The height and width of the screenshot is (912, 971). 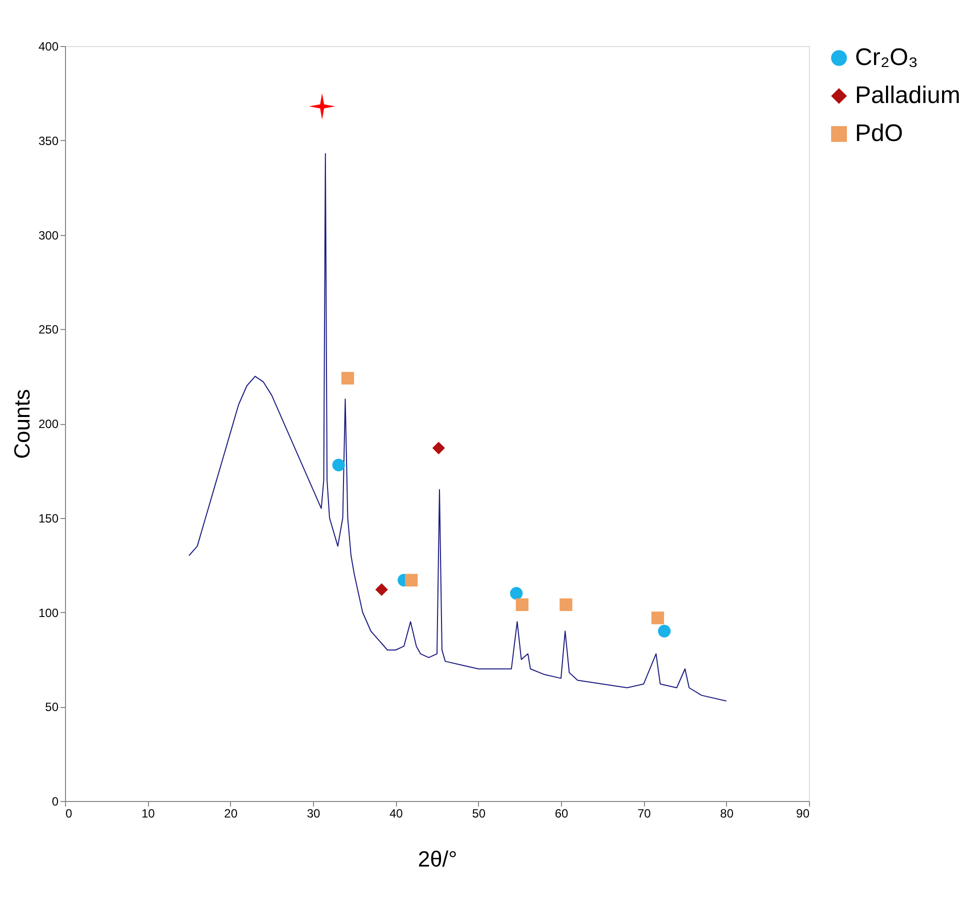 I want to click on y-tick-label: 150, so click(x=48, y=518).